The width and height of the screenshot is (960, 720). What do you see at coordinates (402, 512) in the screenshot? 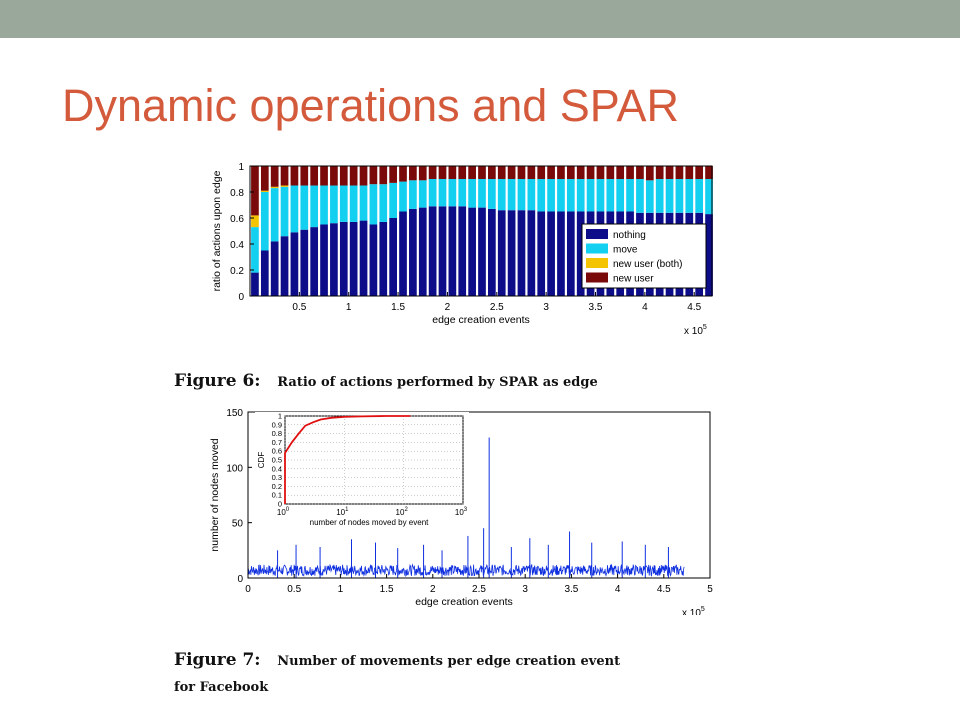
I see `inset-x-tick-label: 10²` at bounding box center [402, 512].